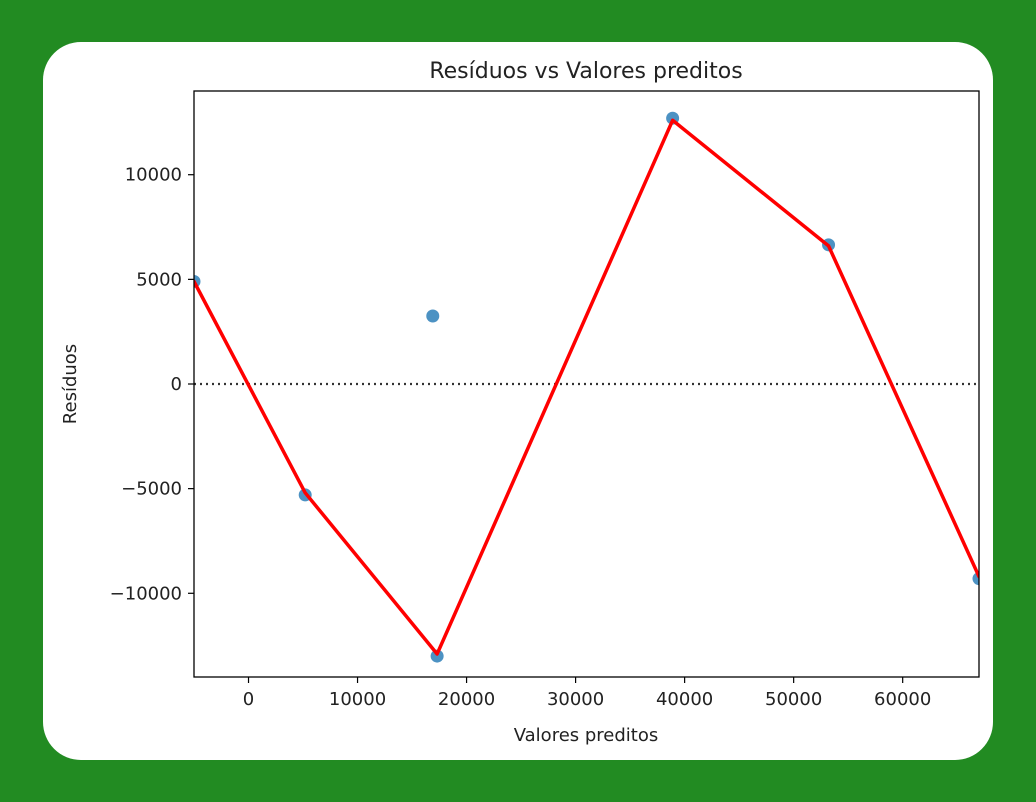  Describe the element at coordinates (793, 699) in the screenshot. I see `x-tick-label: 50000` at that location.